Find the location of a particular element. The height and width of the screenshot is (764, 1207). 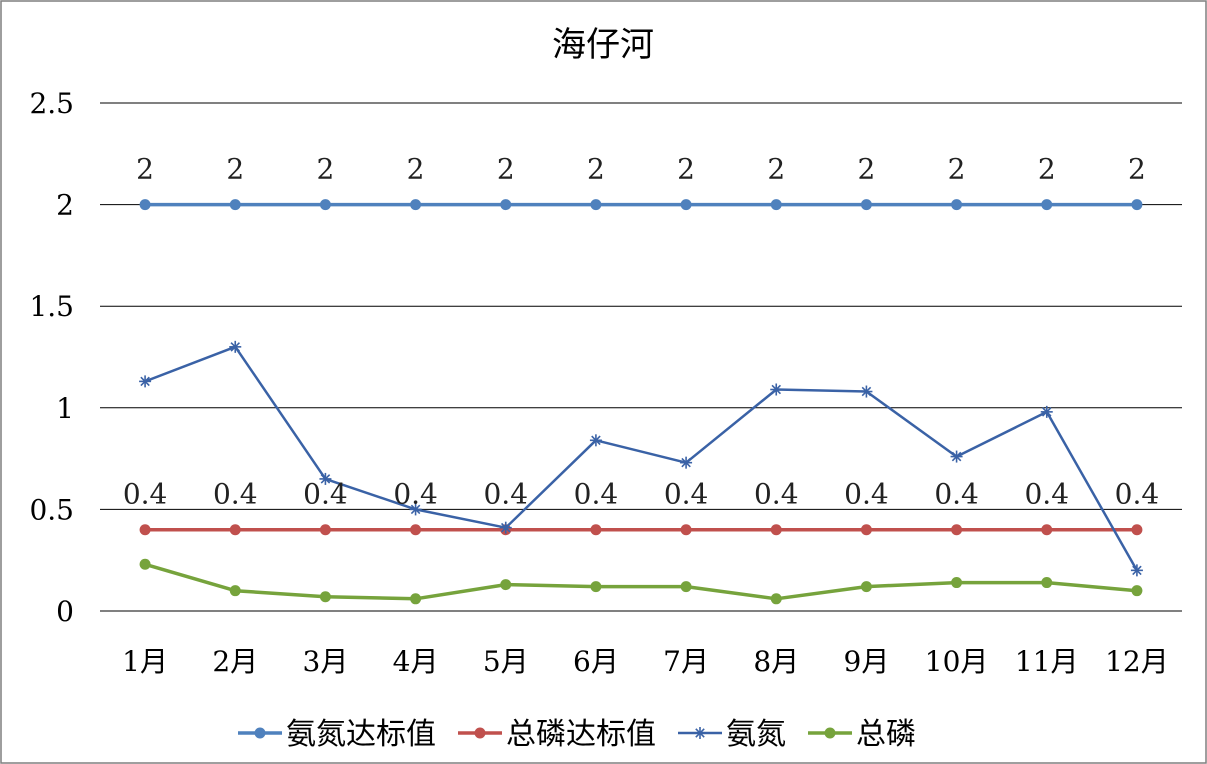

x-tick-label: 6月 is located at coordinates (596, 661).